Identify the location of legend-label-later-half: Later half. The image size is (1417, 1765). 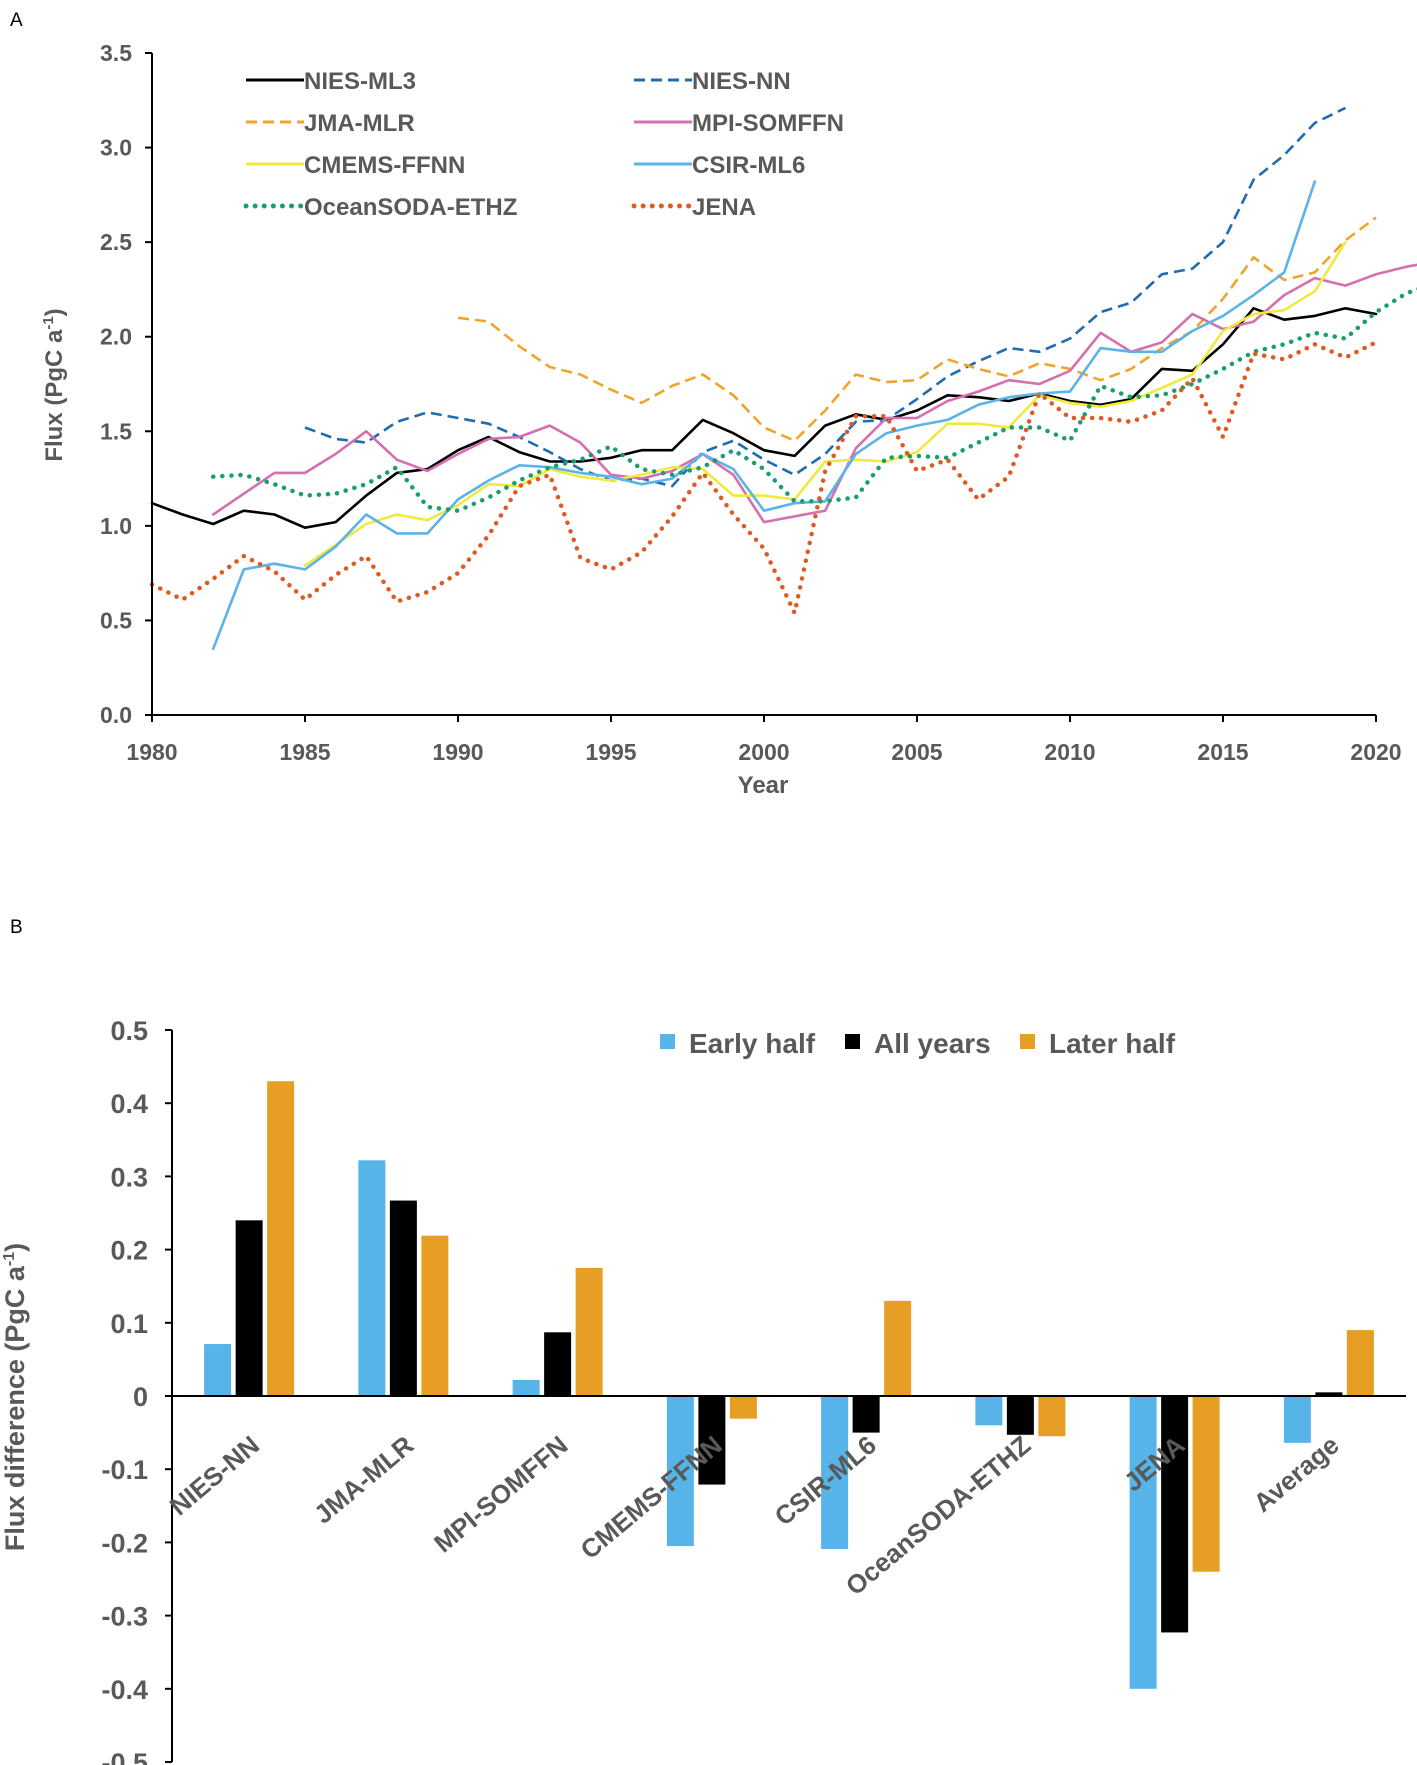
(1112, 1043).